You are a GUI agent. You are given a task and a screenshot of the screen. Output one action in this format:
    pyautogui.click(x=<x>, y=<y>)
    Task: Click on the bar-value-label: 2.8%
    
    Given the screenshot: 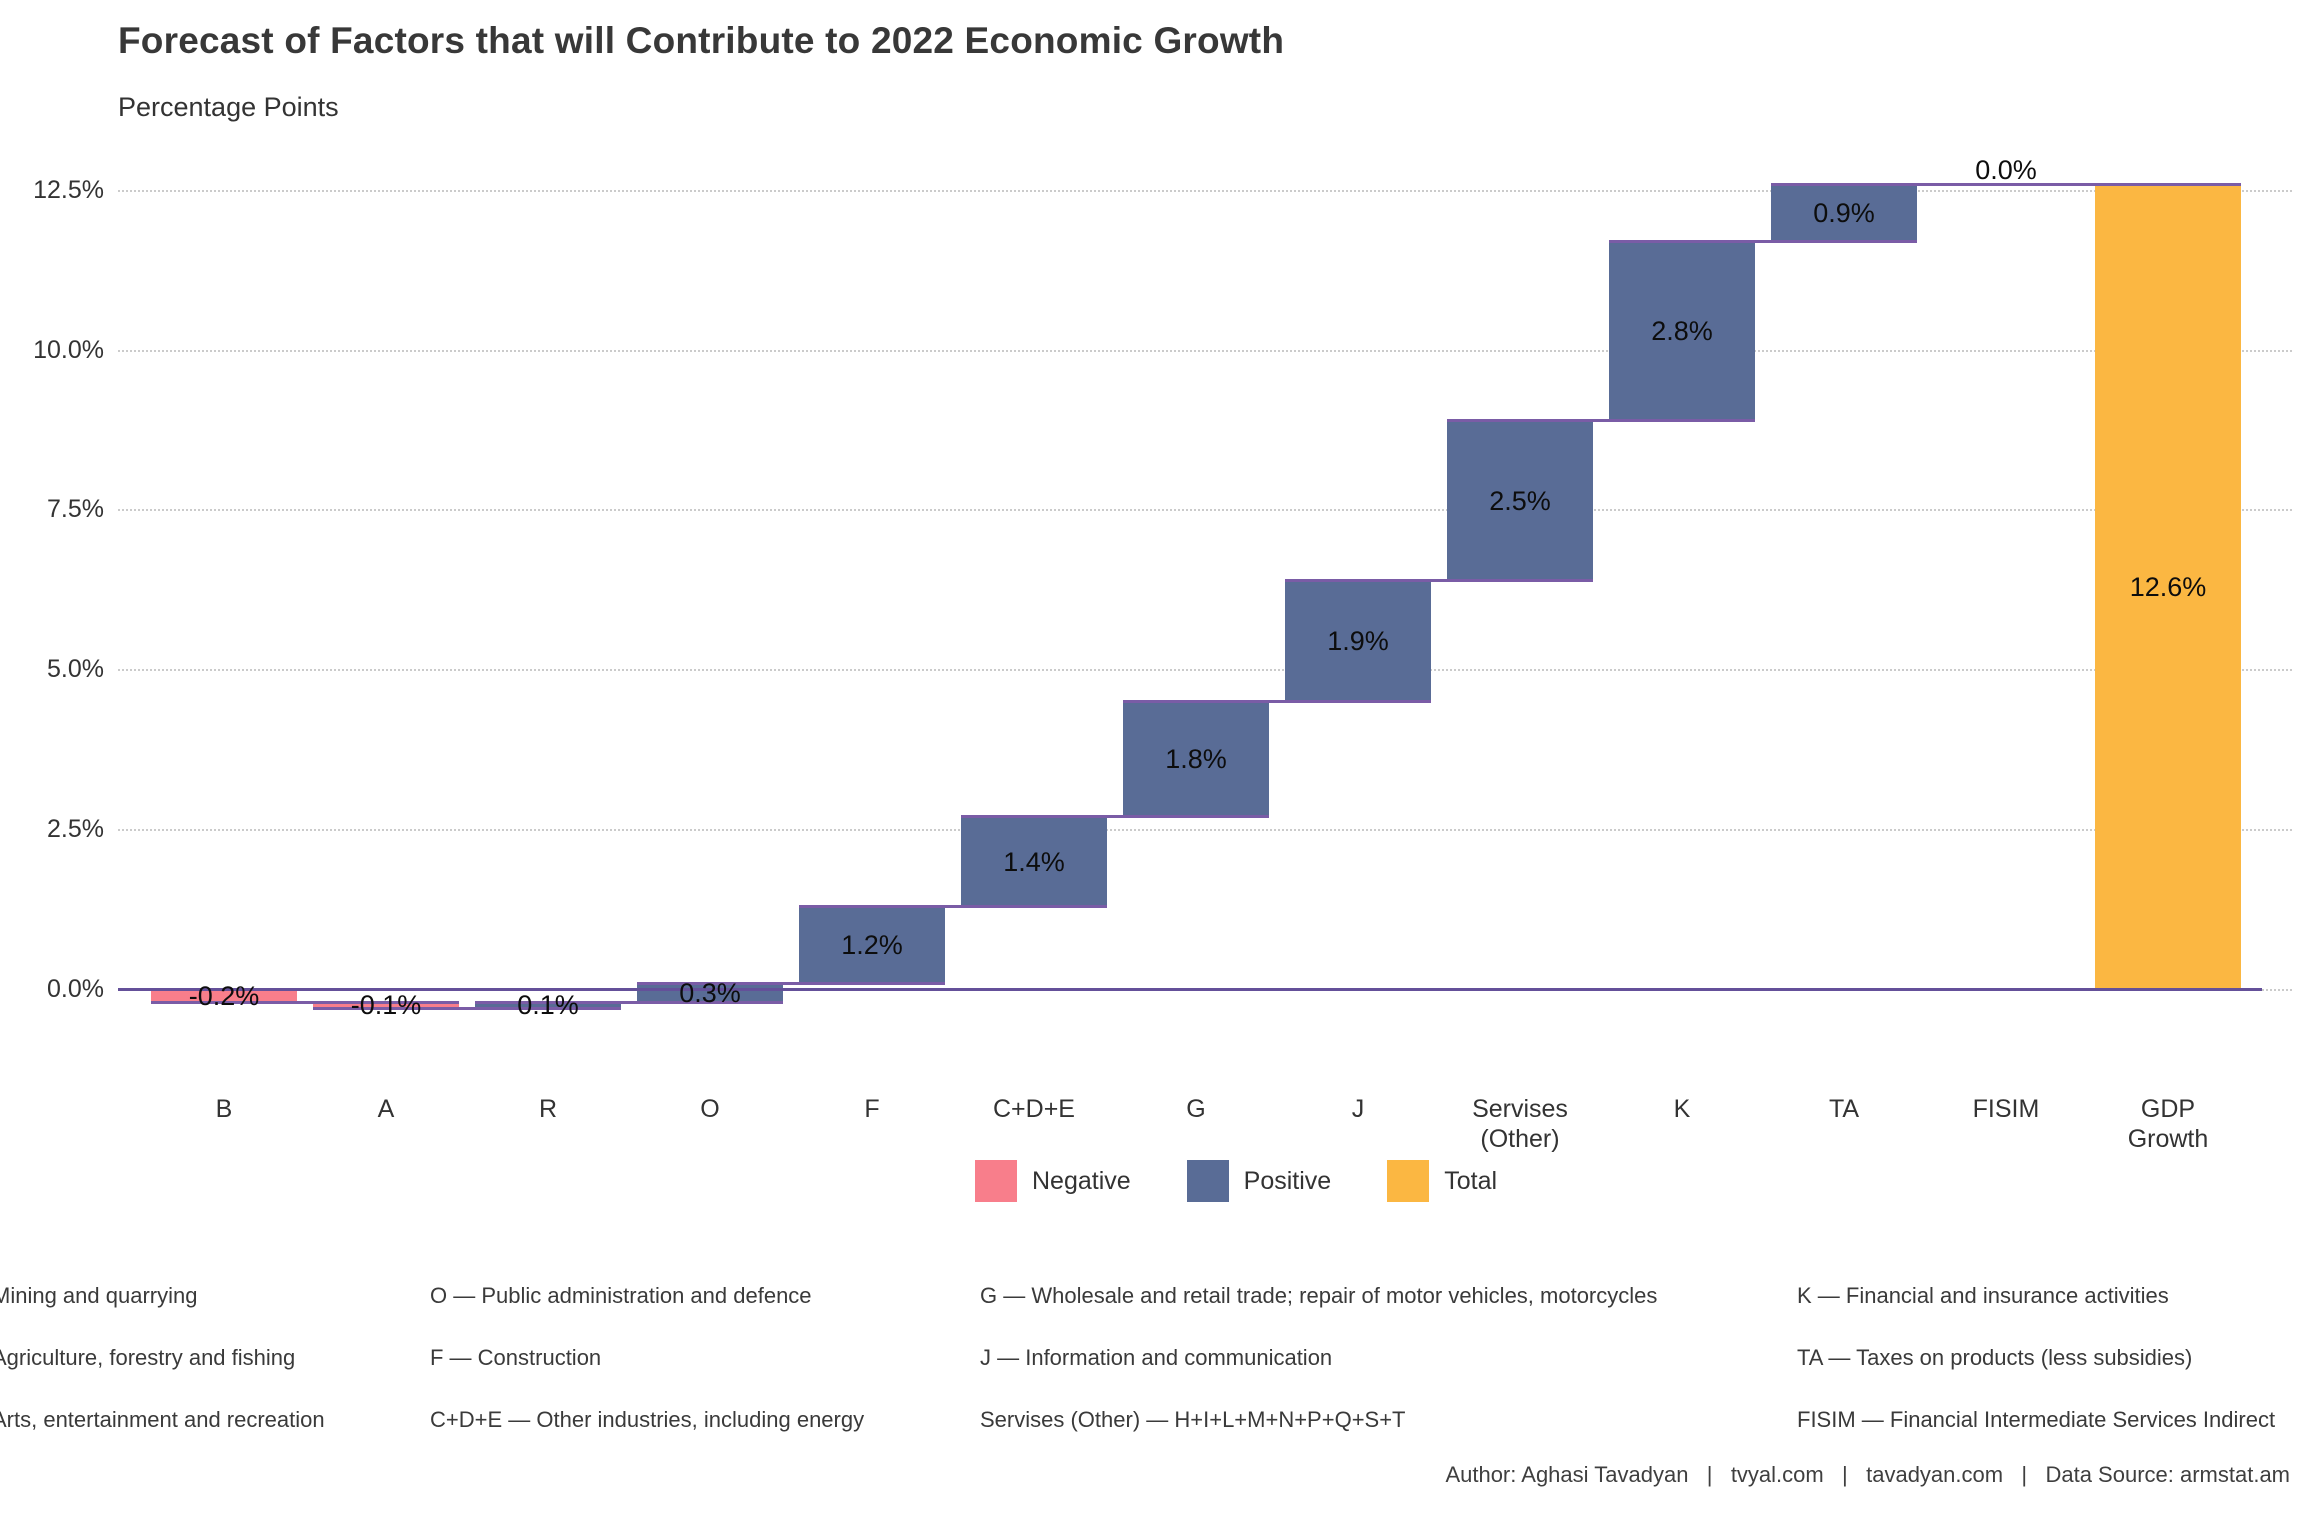 What is the action you would take?
    pyautogui.click(x=1682, y=331)
    